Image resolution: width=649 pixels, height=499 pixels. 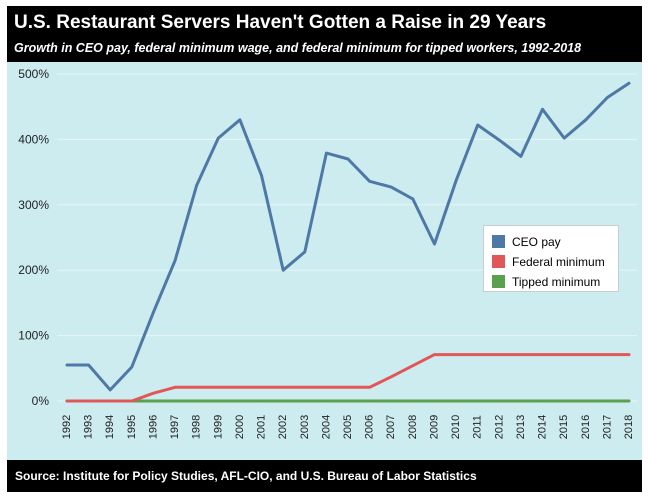 What do you see at coordinates (197, 427) in the screenshot?
I see `x-tick-label: 1998` at bounding box center [197, 427].